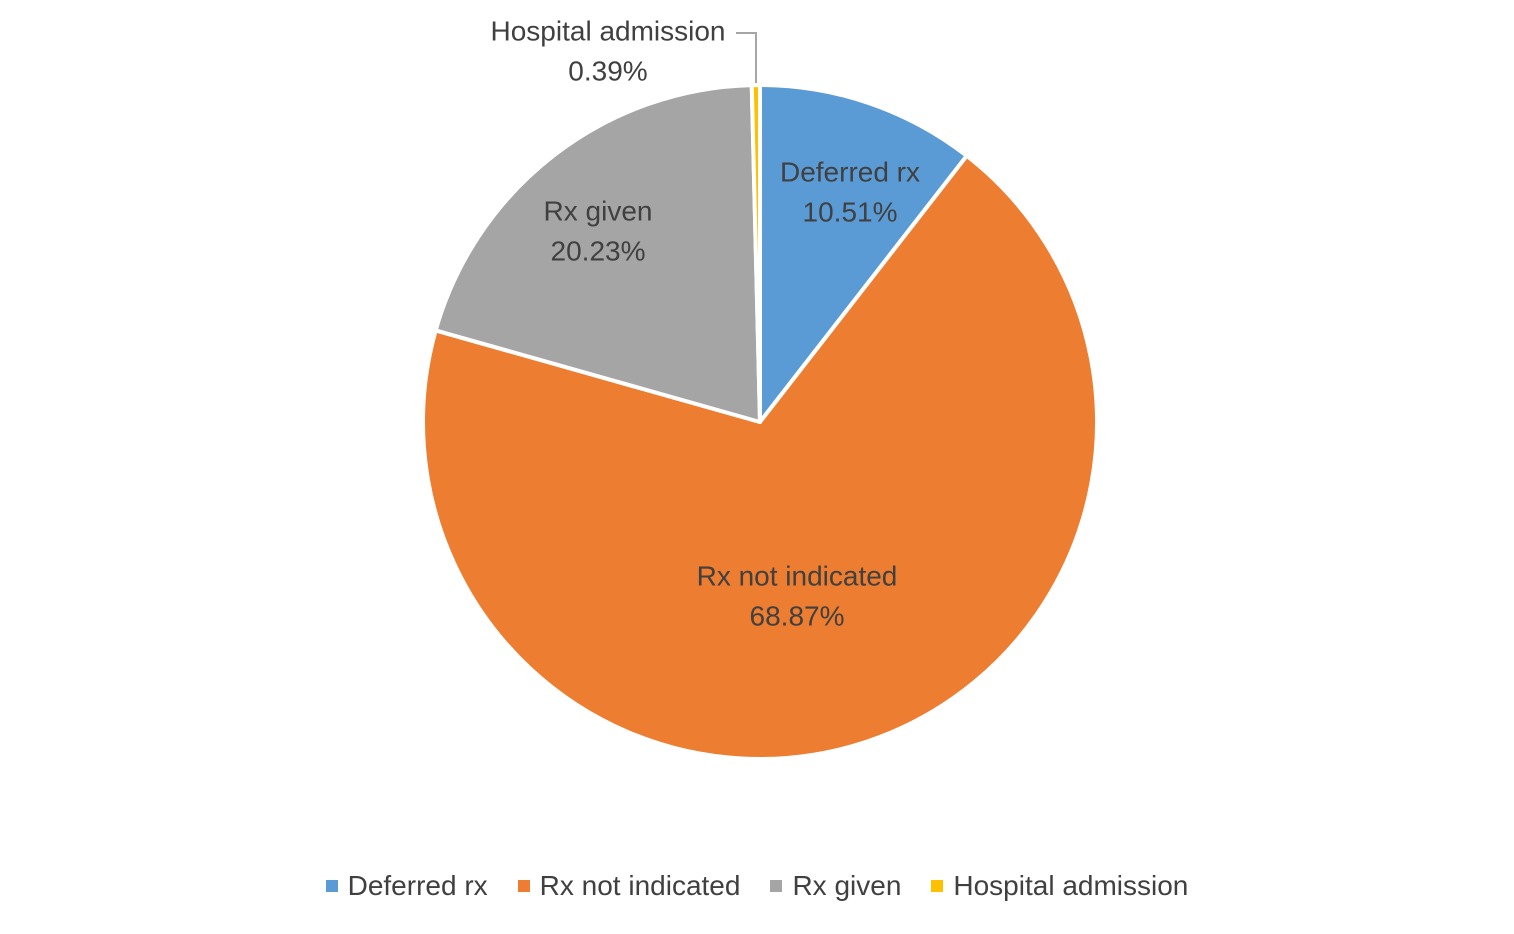  Describe the element at coordinates (755, 253) in the screenshot. I see `pie-slice-hospital-admission` at that location.